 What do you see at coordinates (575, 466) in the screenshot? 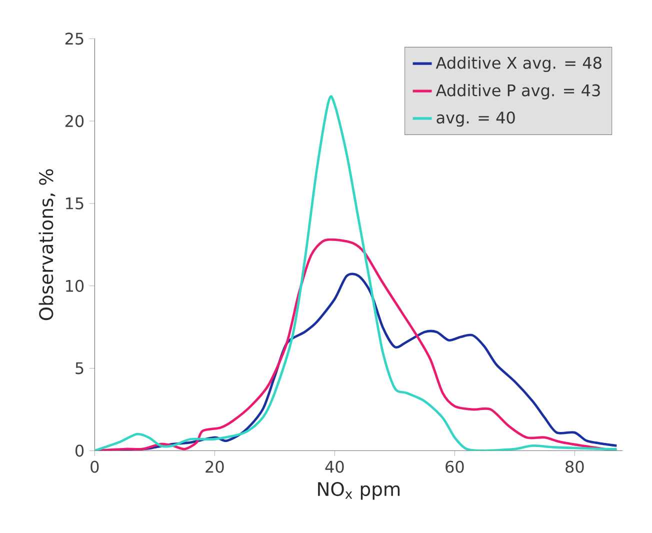
I see `x-tick-label: 80` at bounding box center [575, 466].